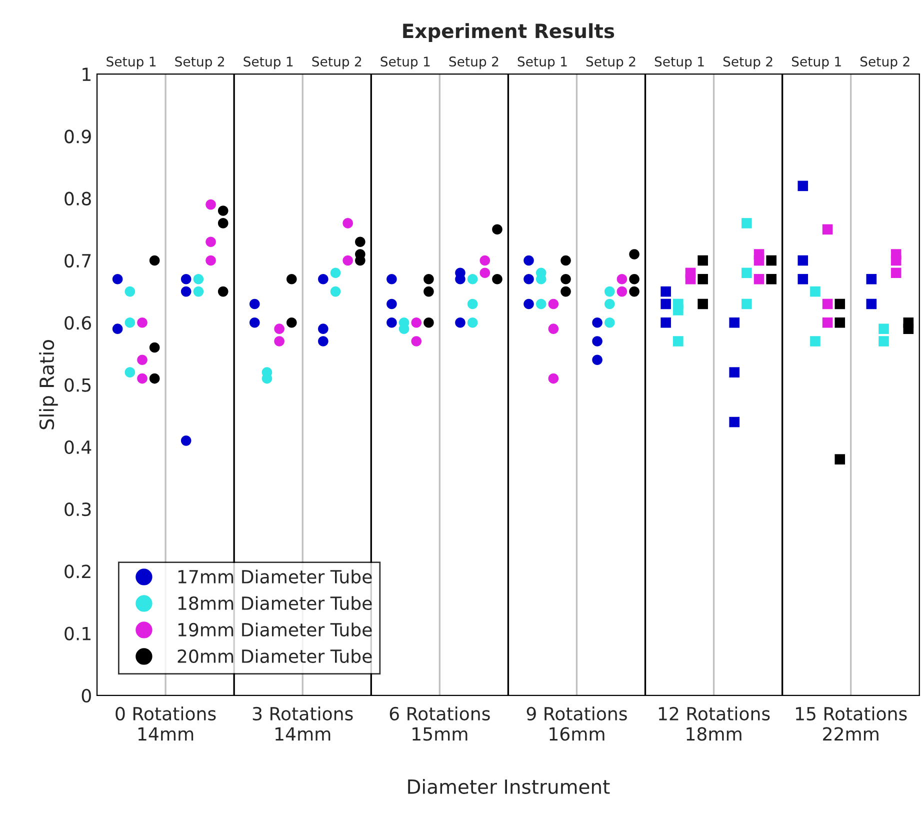 The width and height of the screenshot is (924, 823). I want to click on x-tick-label: 3 Rotations 14mm, so click(302, 723).